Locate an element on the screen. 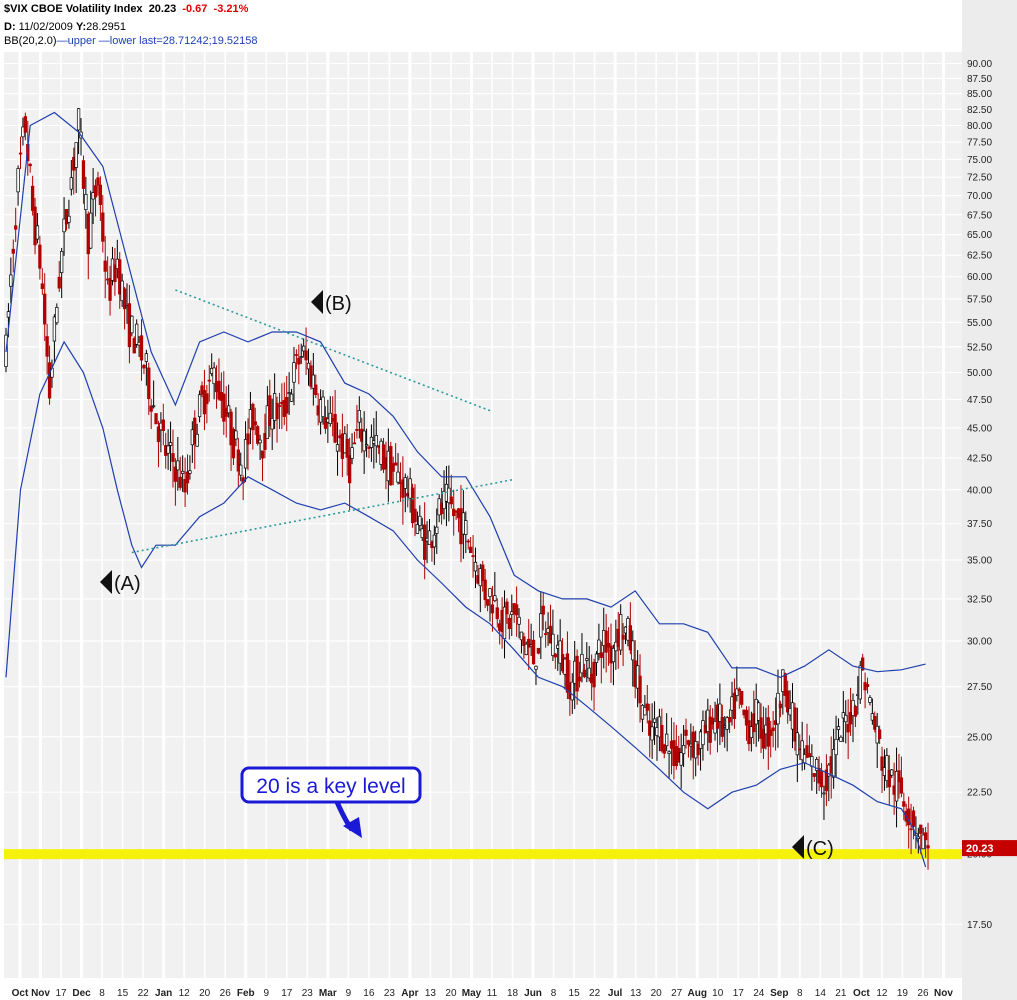 Image resolution: width=1017 pixels, height=1000 pixels. bb-label: BB(20,2.0) is located at coordinates (30, 41).